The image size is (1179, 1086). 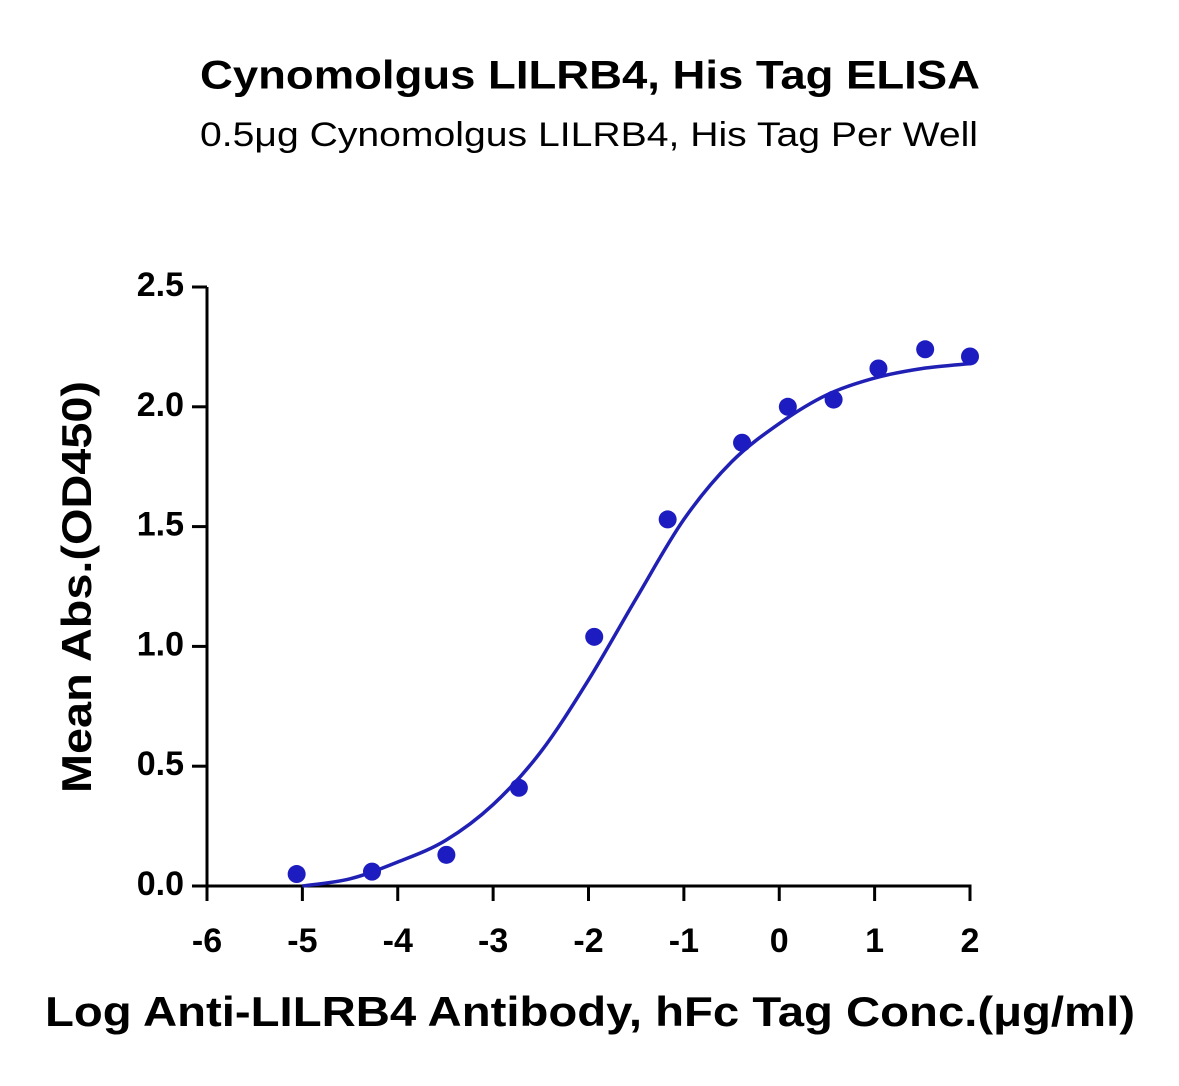 What do you see at coordinates (160, 644) in the screenshot?
I see `y-tick-label: 1.0` at bounding box center [160, 644].